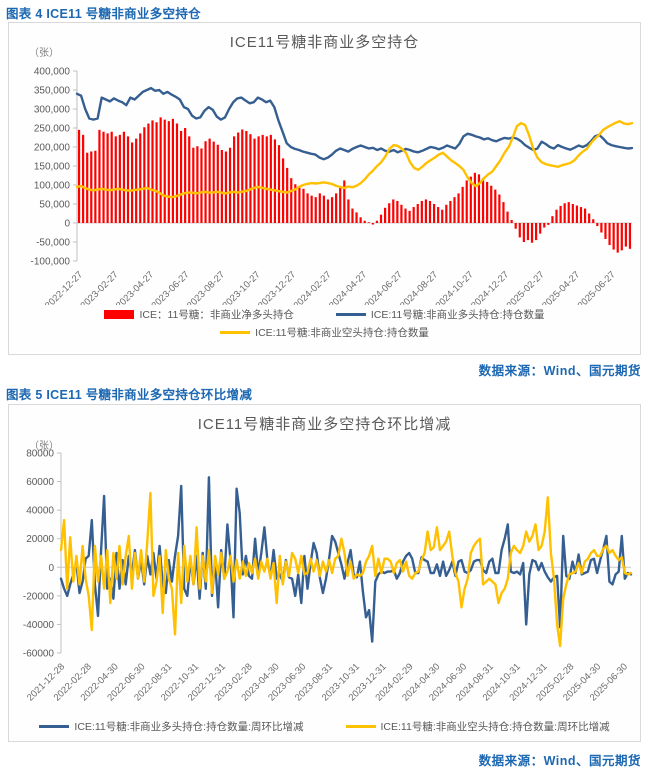 The image size is (651, 775). What do you see at coordinates (135, 287) in the screenshot?
I see `svg-text: 2023-04-27` at bounding box center [135, 287].